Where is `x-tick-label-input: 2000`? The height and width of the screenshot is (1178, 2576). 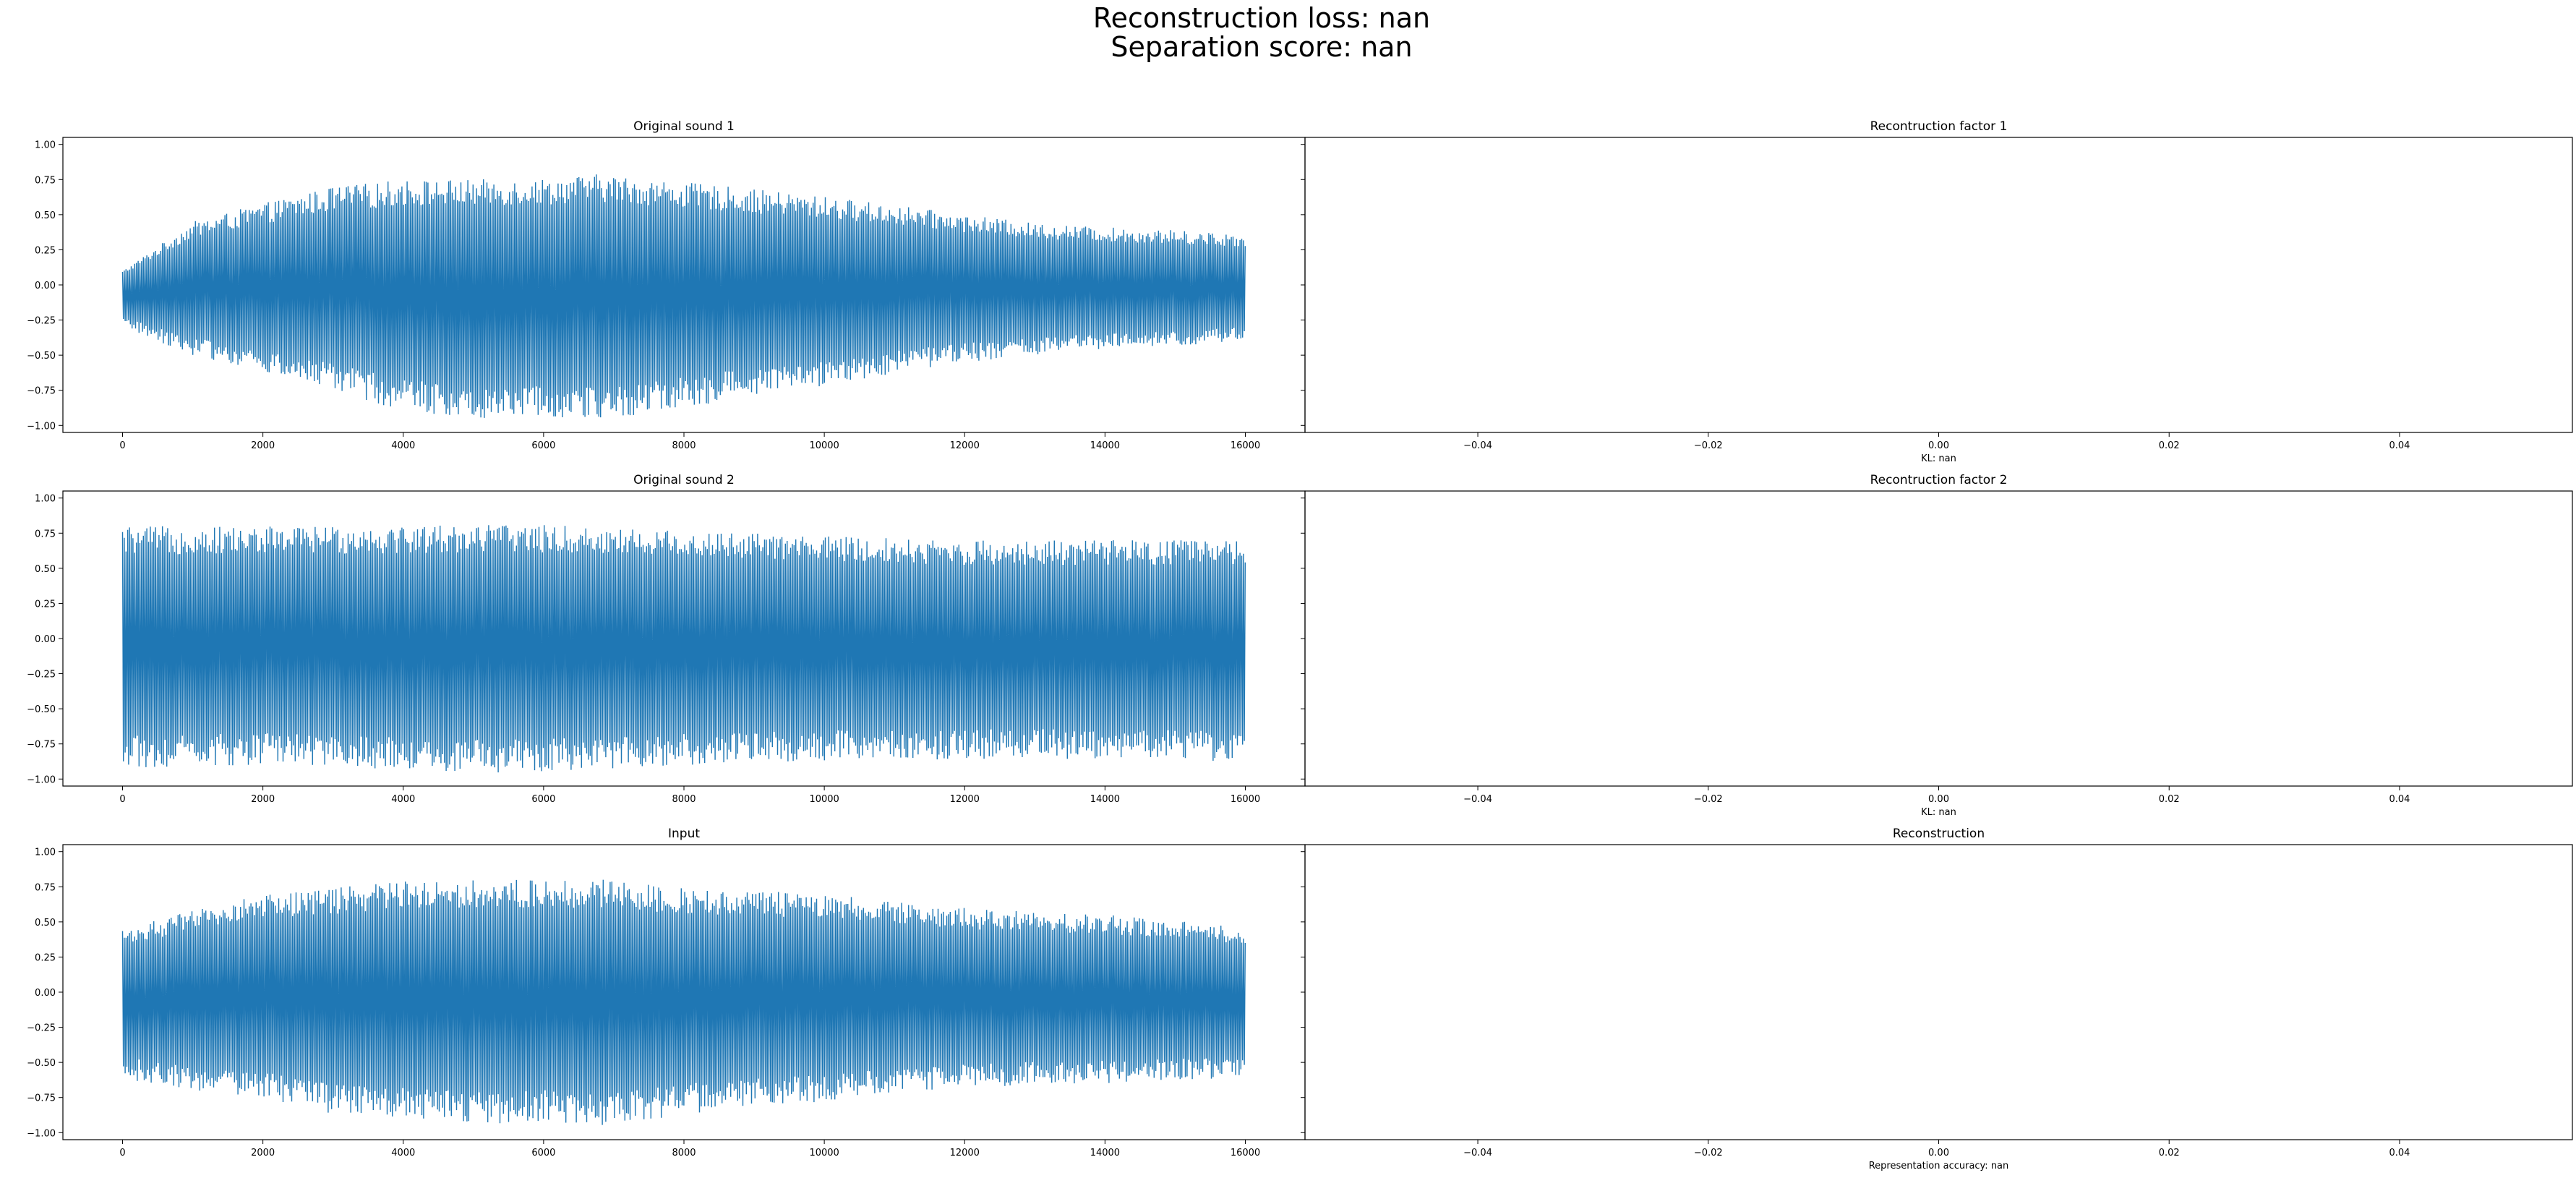
x-tick-label-input: 2000 is located at coordinates (263, 1153).